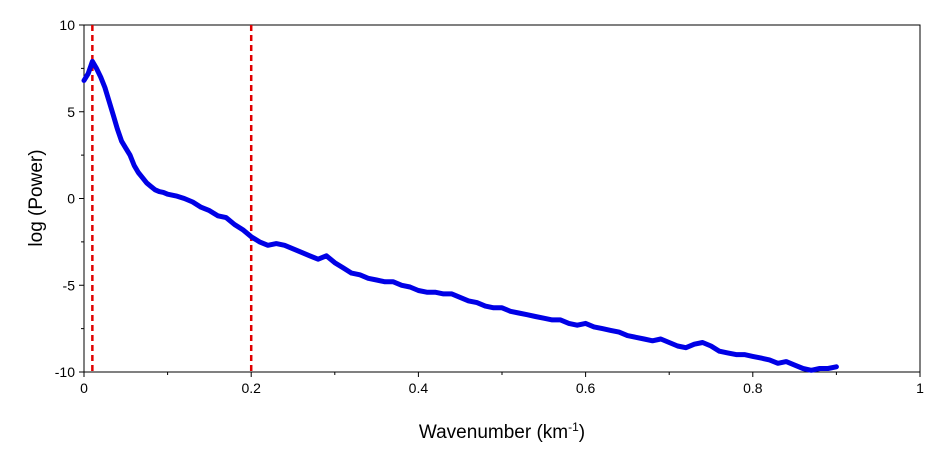 This screenshot has height=456, width=941. What do you see at coordinates (753, 388) in the screenshot?
I see `x-tick-label-4: 0.8` at bounding box center [753, 388].